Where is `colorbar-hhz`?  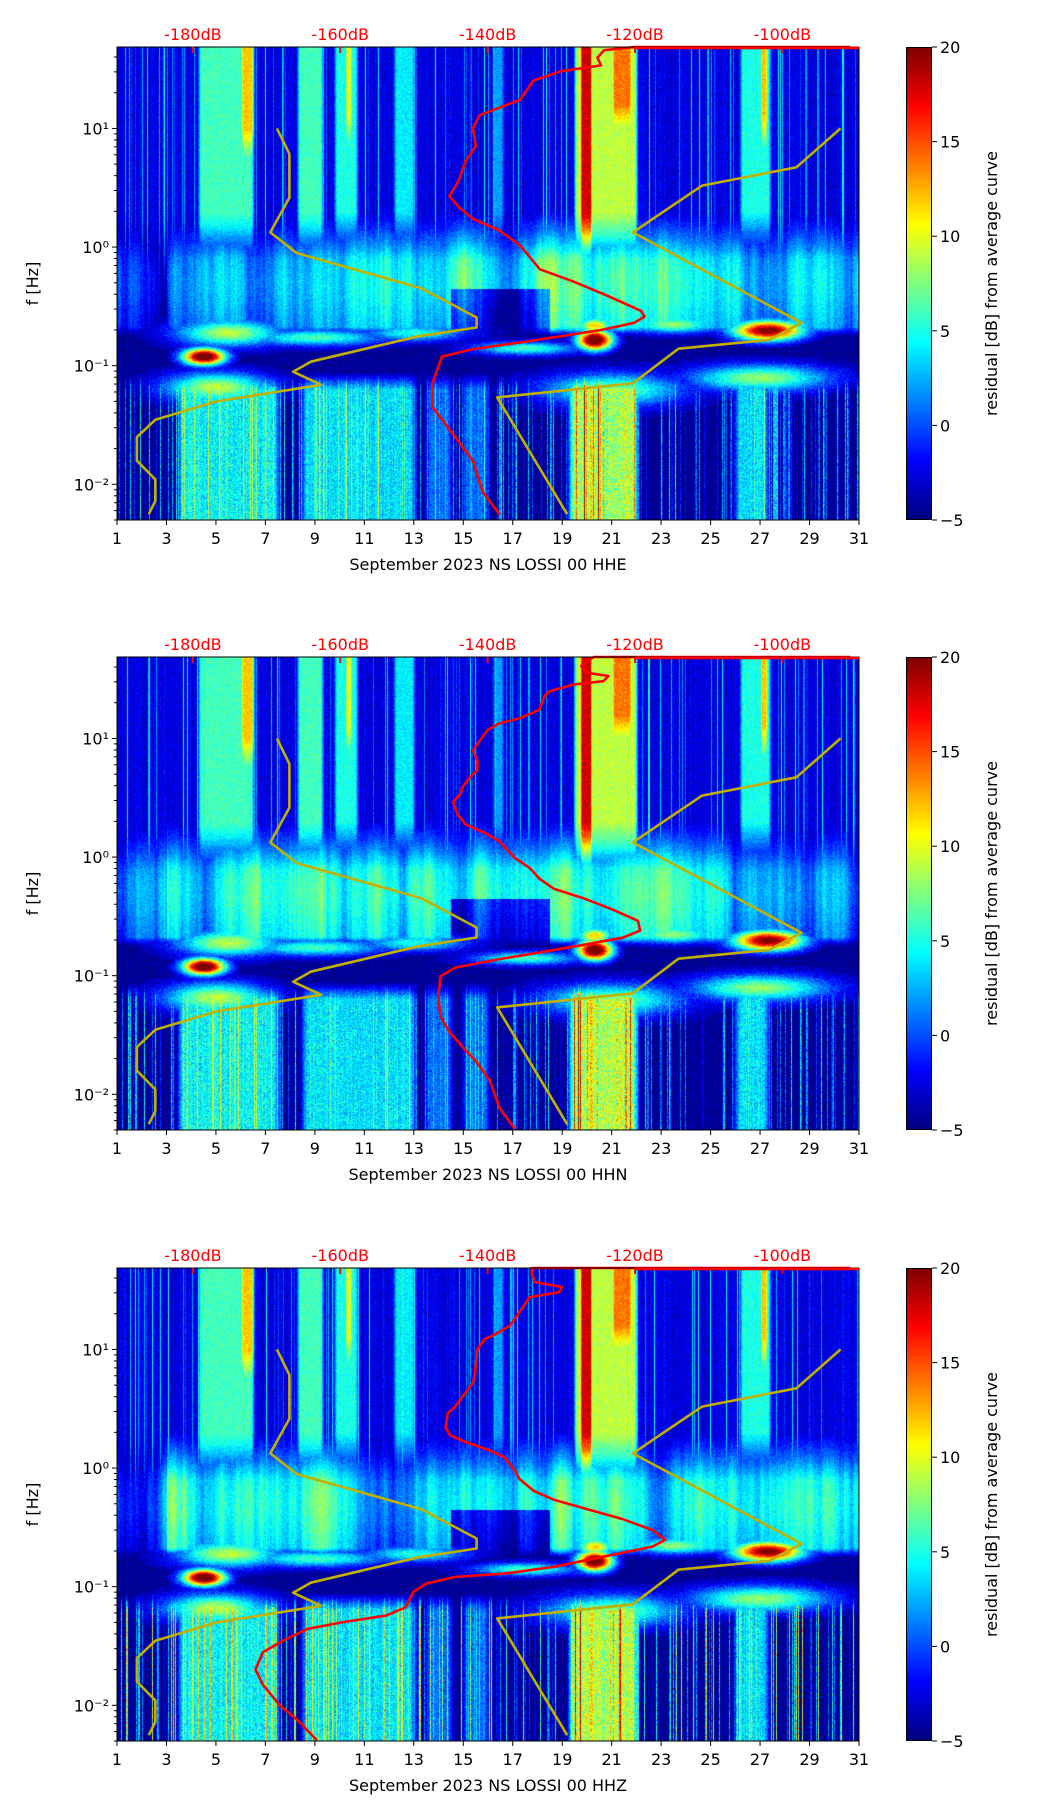 colorbar-hhz is located at coordinates (919, 1504).